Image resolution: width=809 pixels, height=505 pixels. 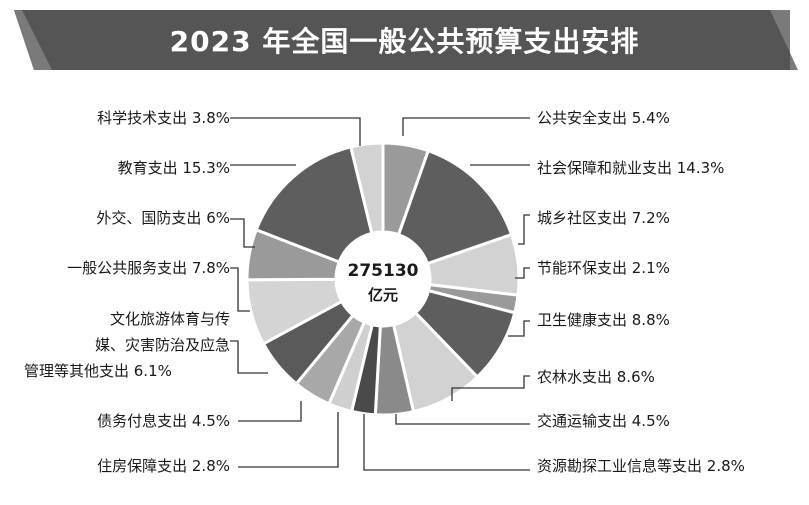 I want to click on slice-label-8: 资源勘探工业信息等支出 2.8%, so click(x=641, y=466).